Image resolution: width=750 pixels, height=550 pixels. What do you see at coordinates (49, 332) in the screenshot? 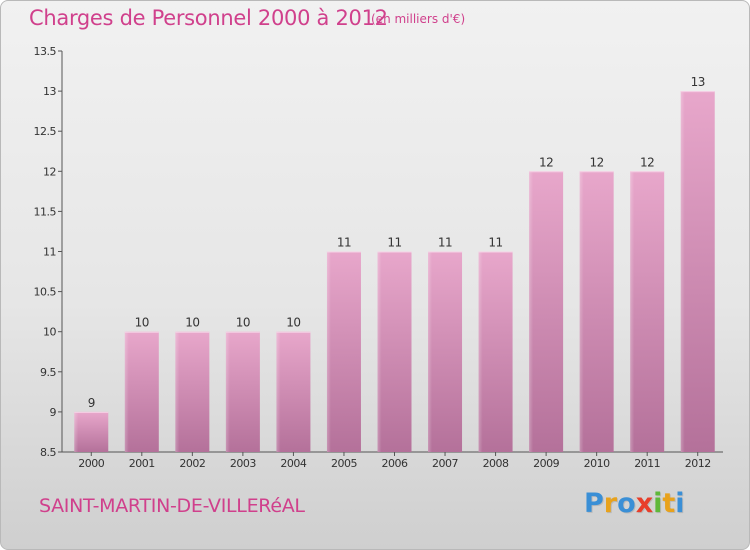
I see `y-tick-label: 10` at bounding box center [49, 332].